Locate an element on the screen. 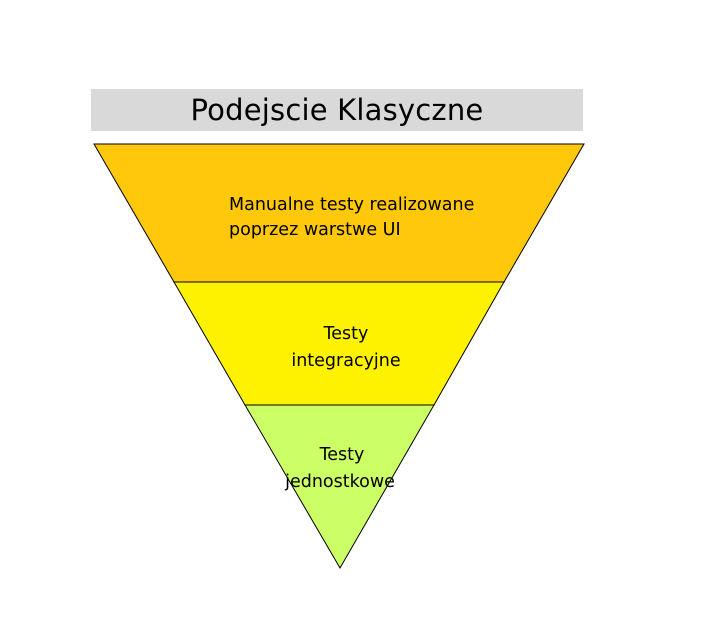 The width and height of the screenshot is (722, 628). layer-unit-label-line2: jednostkowe is located at coordinates (339, 482).